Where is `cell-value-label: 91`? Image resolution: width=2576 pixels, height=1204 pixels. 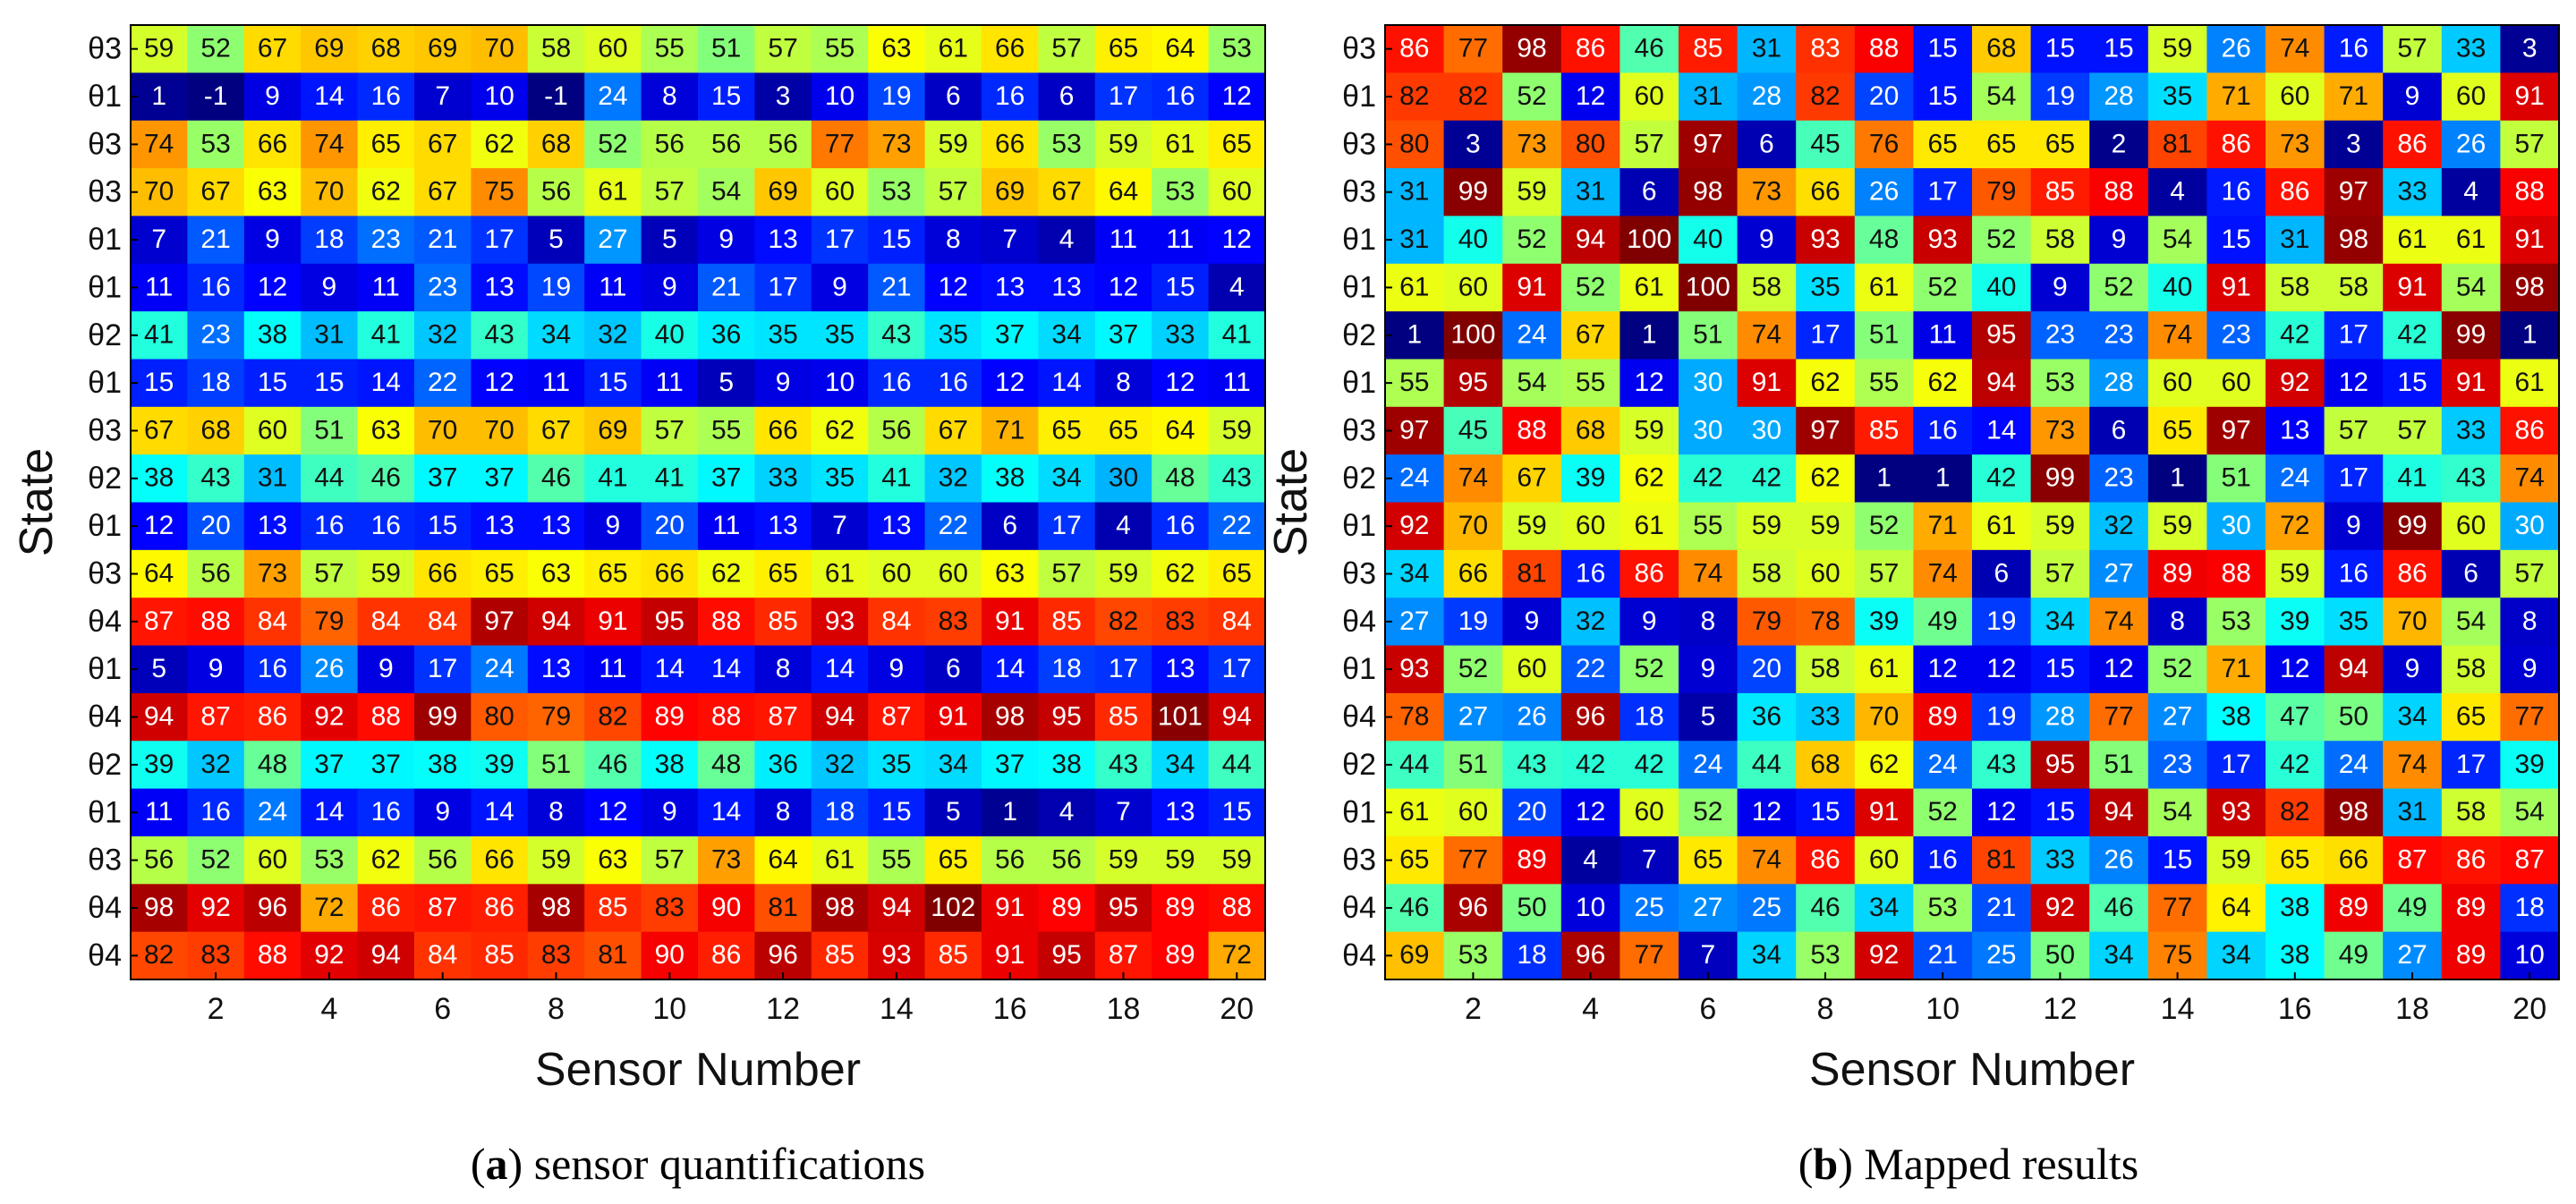 cell-value-label: 91 is located at coordinates (1884, 812).